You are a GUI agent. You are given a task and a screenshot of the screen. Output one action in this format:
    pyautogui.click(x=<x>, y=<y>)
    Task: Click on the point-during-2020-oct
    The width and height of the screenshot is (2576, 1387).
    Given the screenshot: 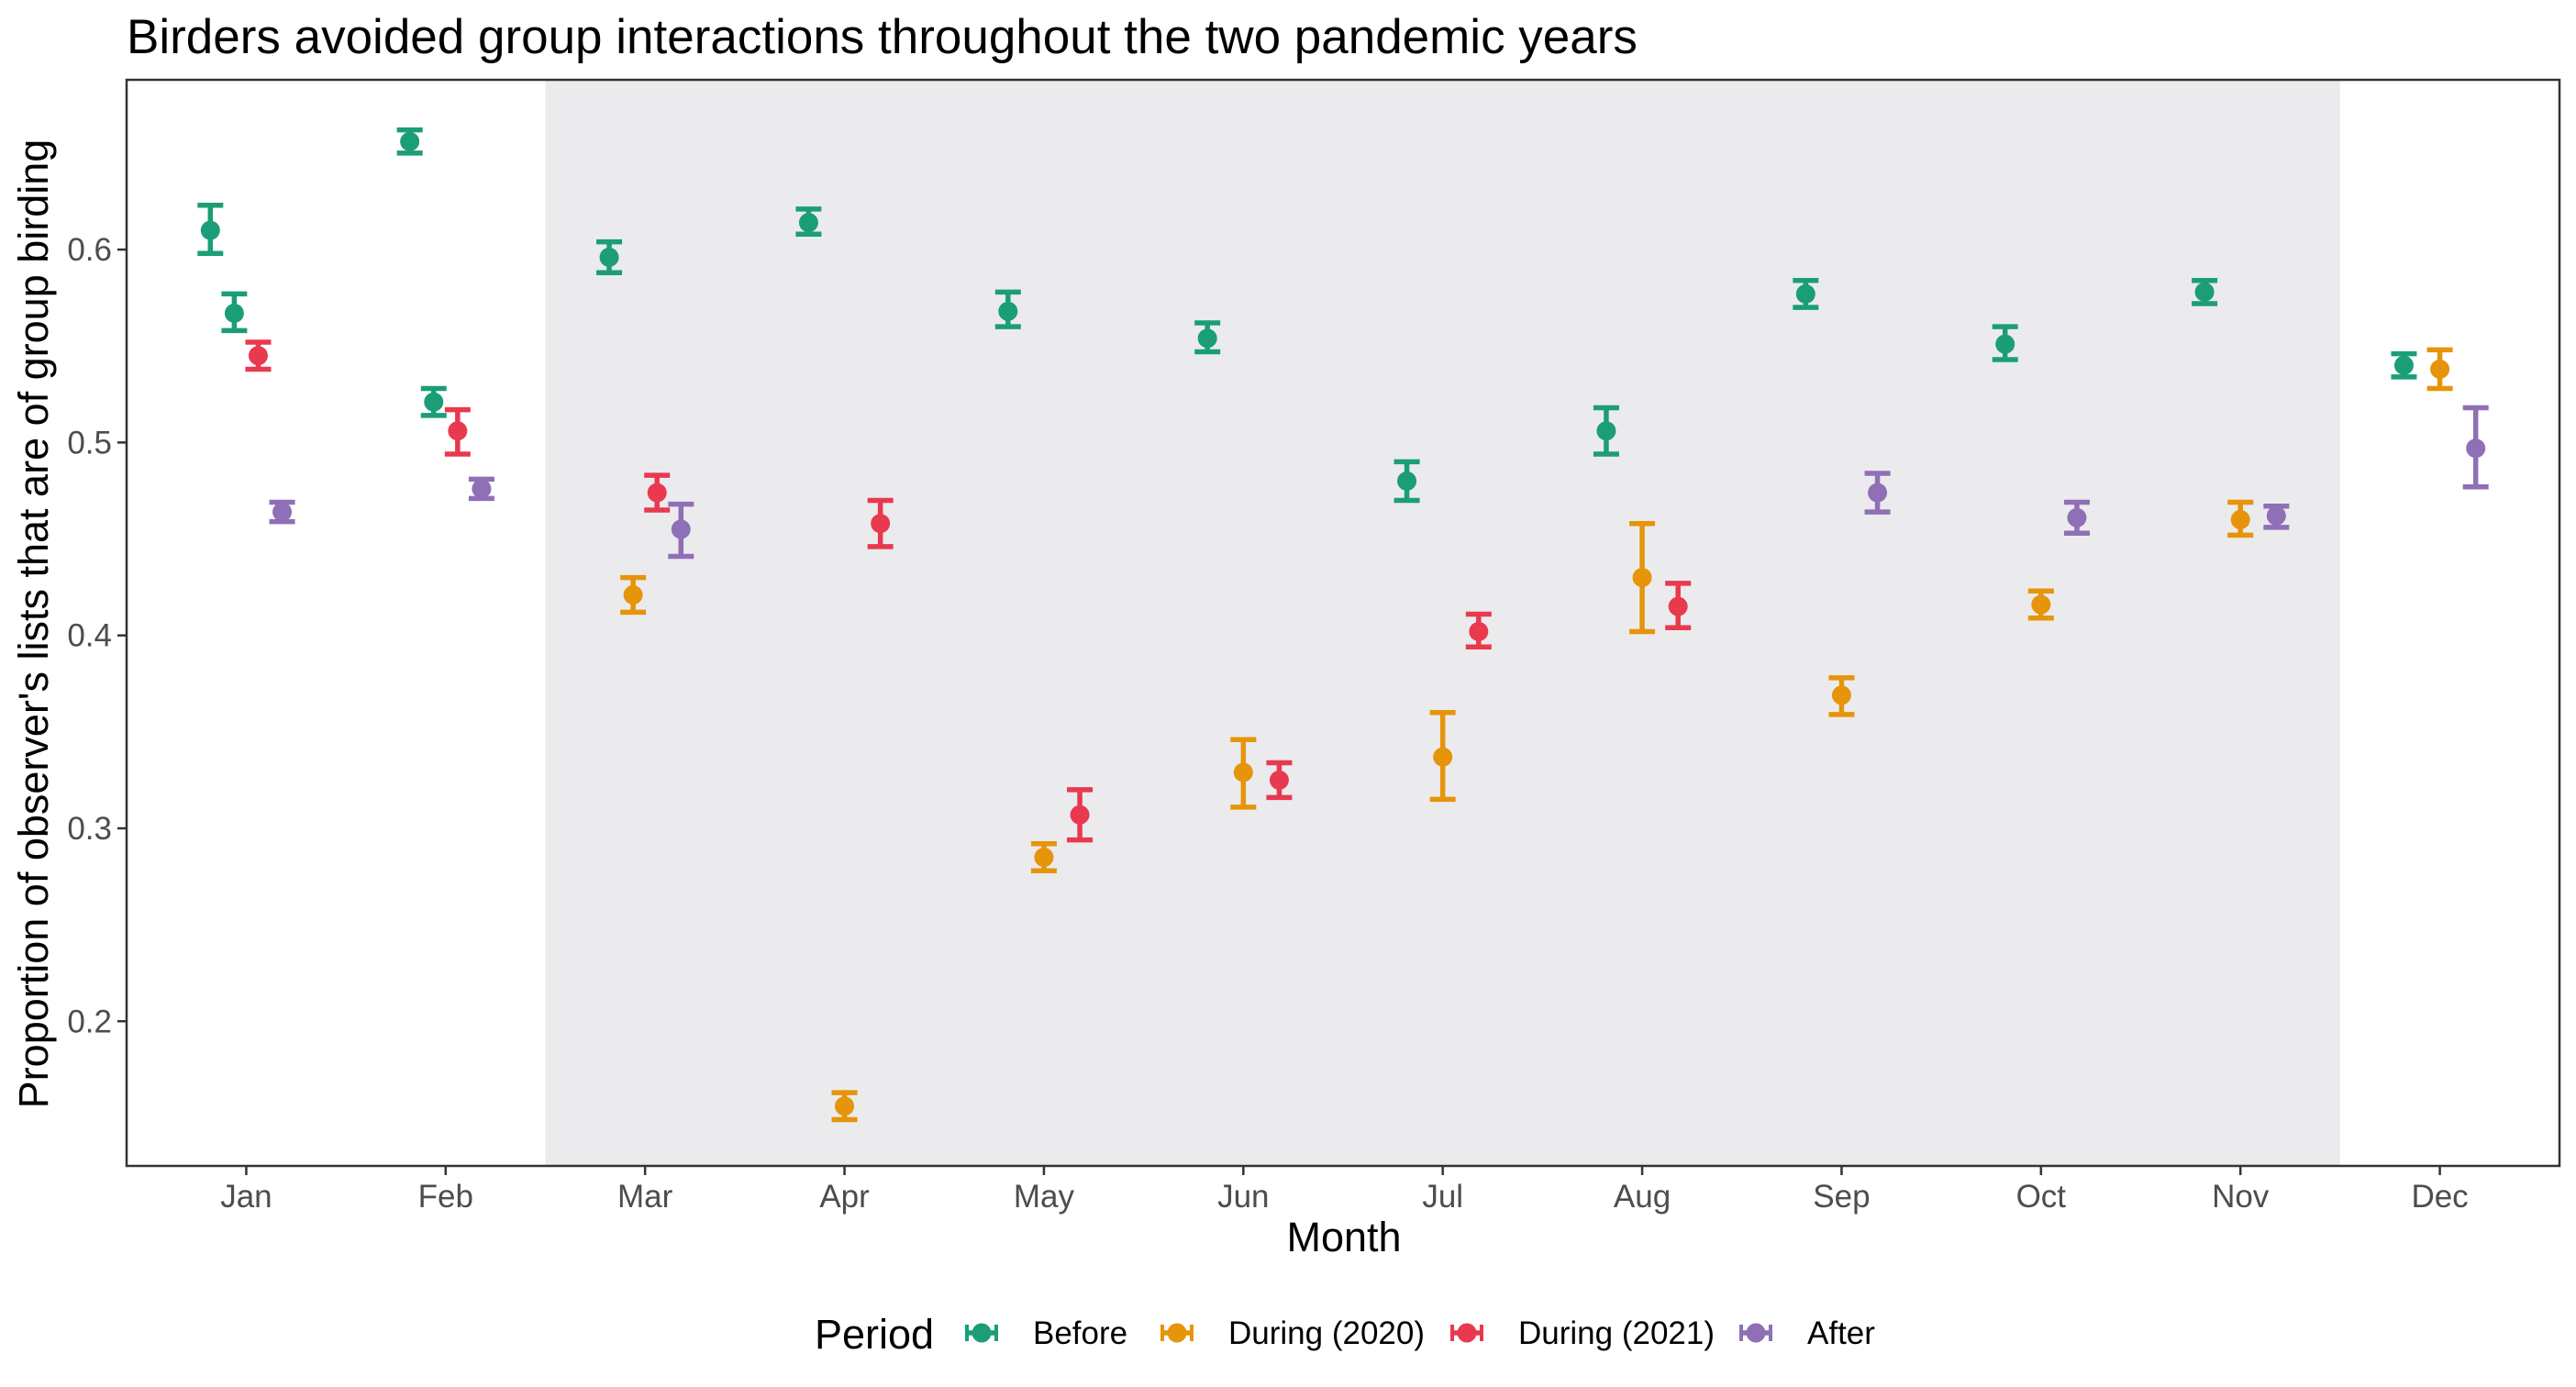 What is the action you would take?
    pyautogui.click(x=2040, y=604)
    